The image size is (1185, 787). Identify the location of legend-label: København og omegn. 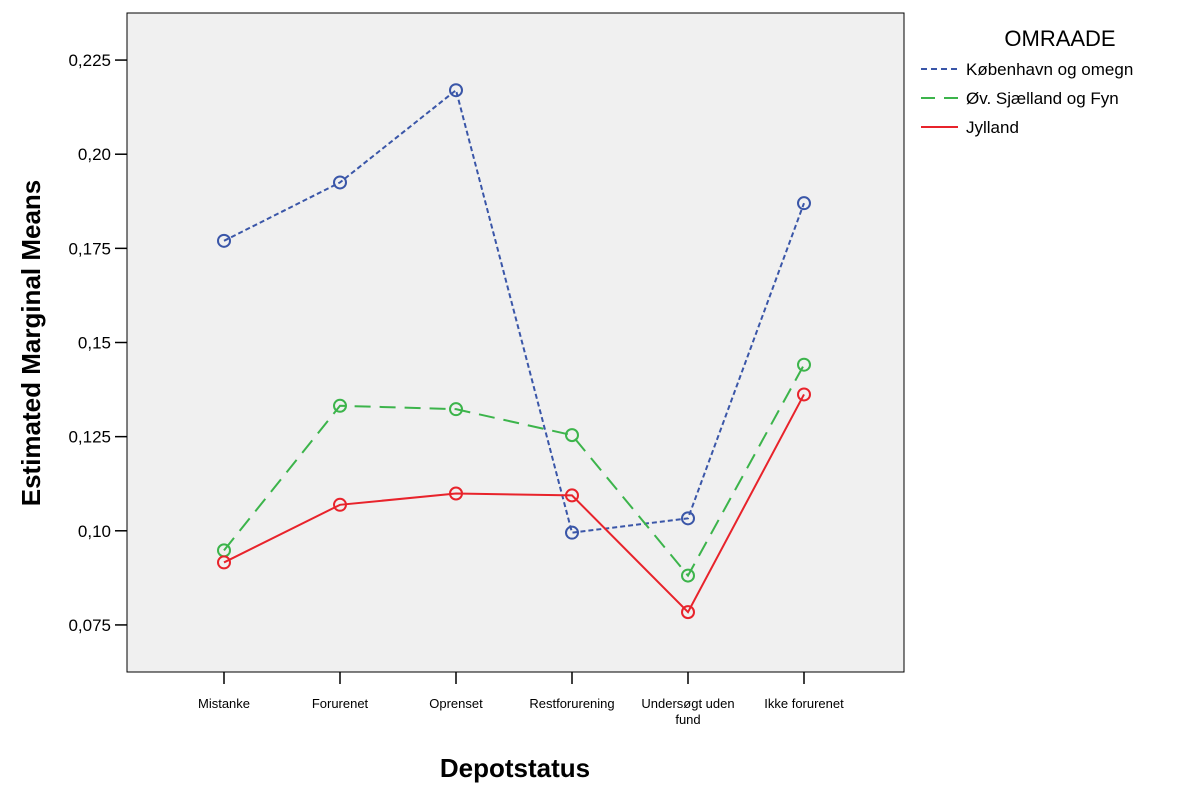
(1049, 69).